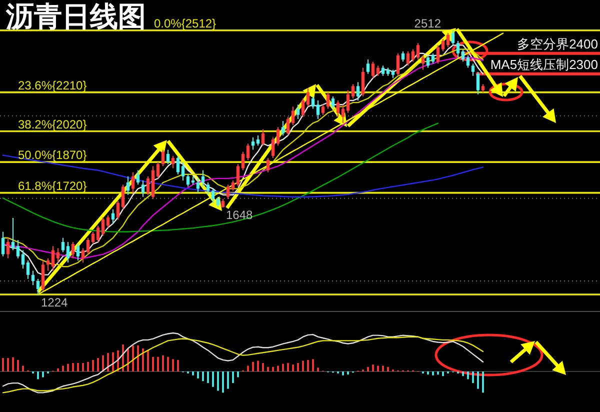  What do you see at coordinates (52, 185) in the screenshot?
I see `ref-line-label: 61.8%{1720}` at bounding box center [52, 185].